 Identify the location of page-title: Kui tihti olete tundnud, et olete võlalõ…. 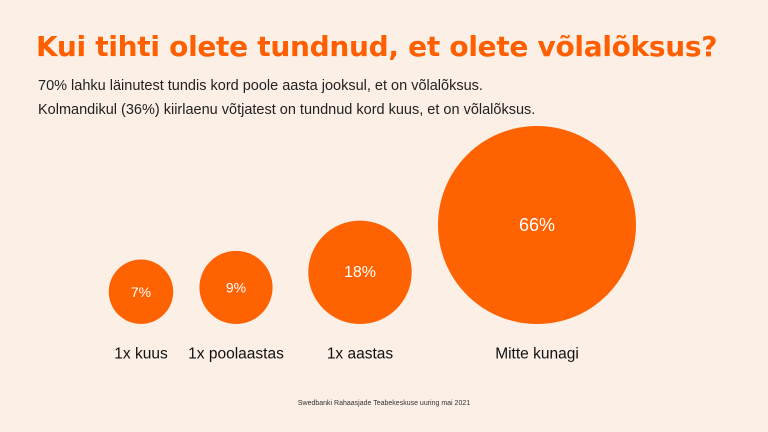
(377, 46).